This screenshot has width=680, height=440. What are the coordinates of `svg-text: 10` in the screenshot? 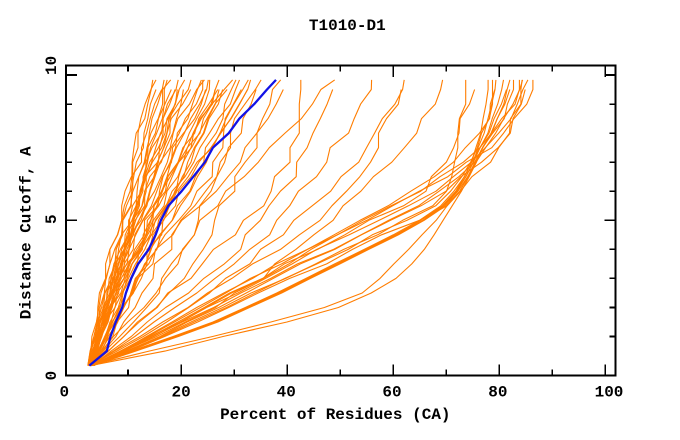 It's located at (52, 65).